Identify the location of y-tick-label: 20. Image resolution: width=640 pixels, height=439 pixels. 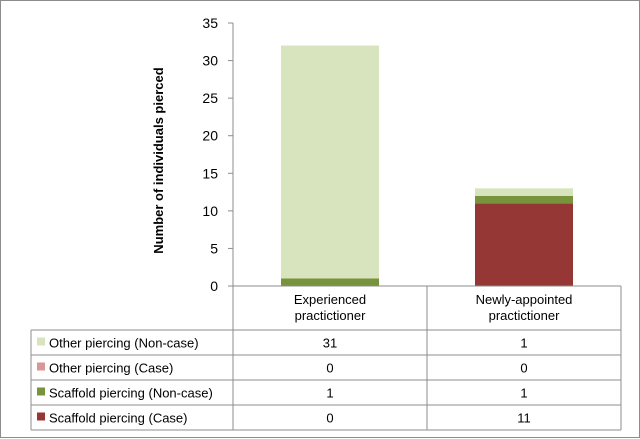
(210, 136).